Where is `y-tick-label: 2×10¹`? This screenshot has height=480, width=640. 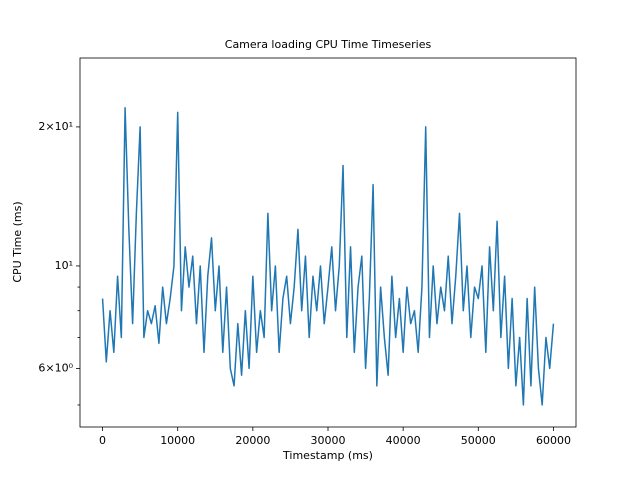
y-tick-label: 2×10¹ is located at coordinates (55, 126).